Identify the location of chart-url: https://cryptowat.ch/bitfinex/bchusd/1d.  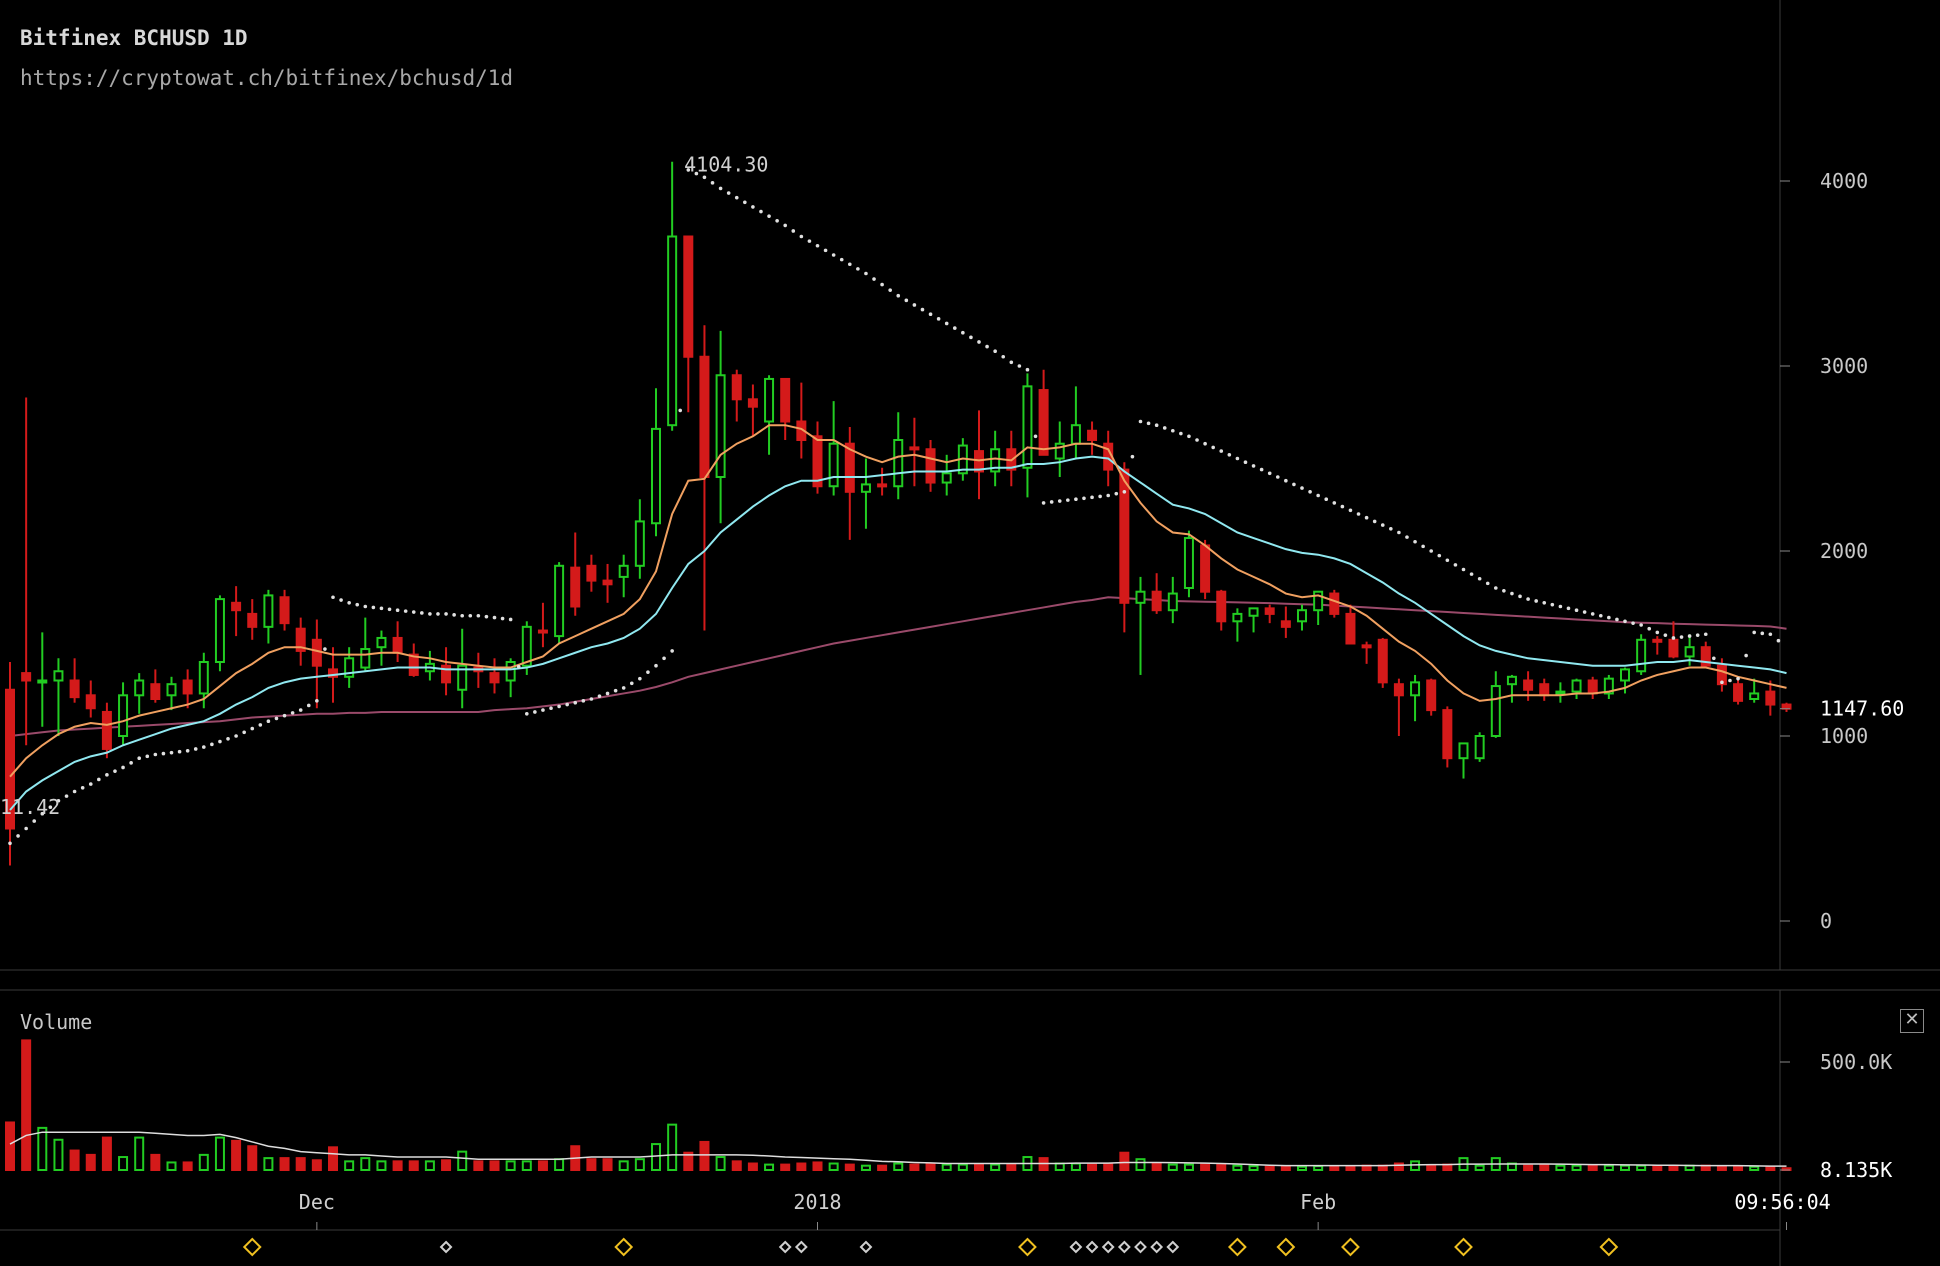
(267, 78).